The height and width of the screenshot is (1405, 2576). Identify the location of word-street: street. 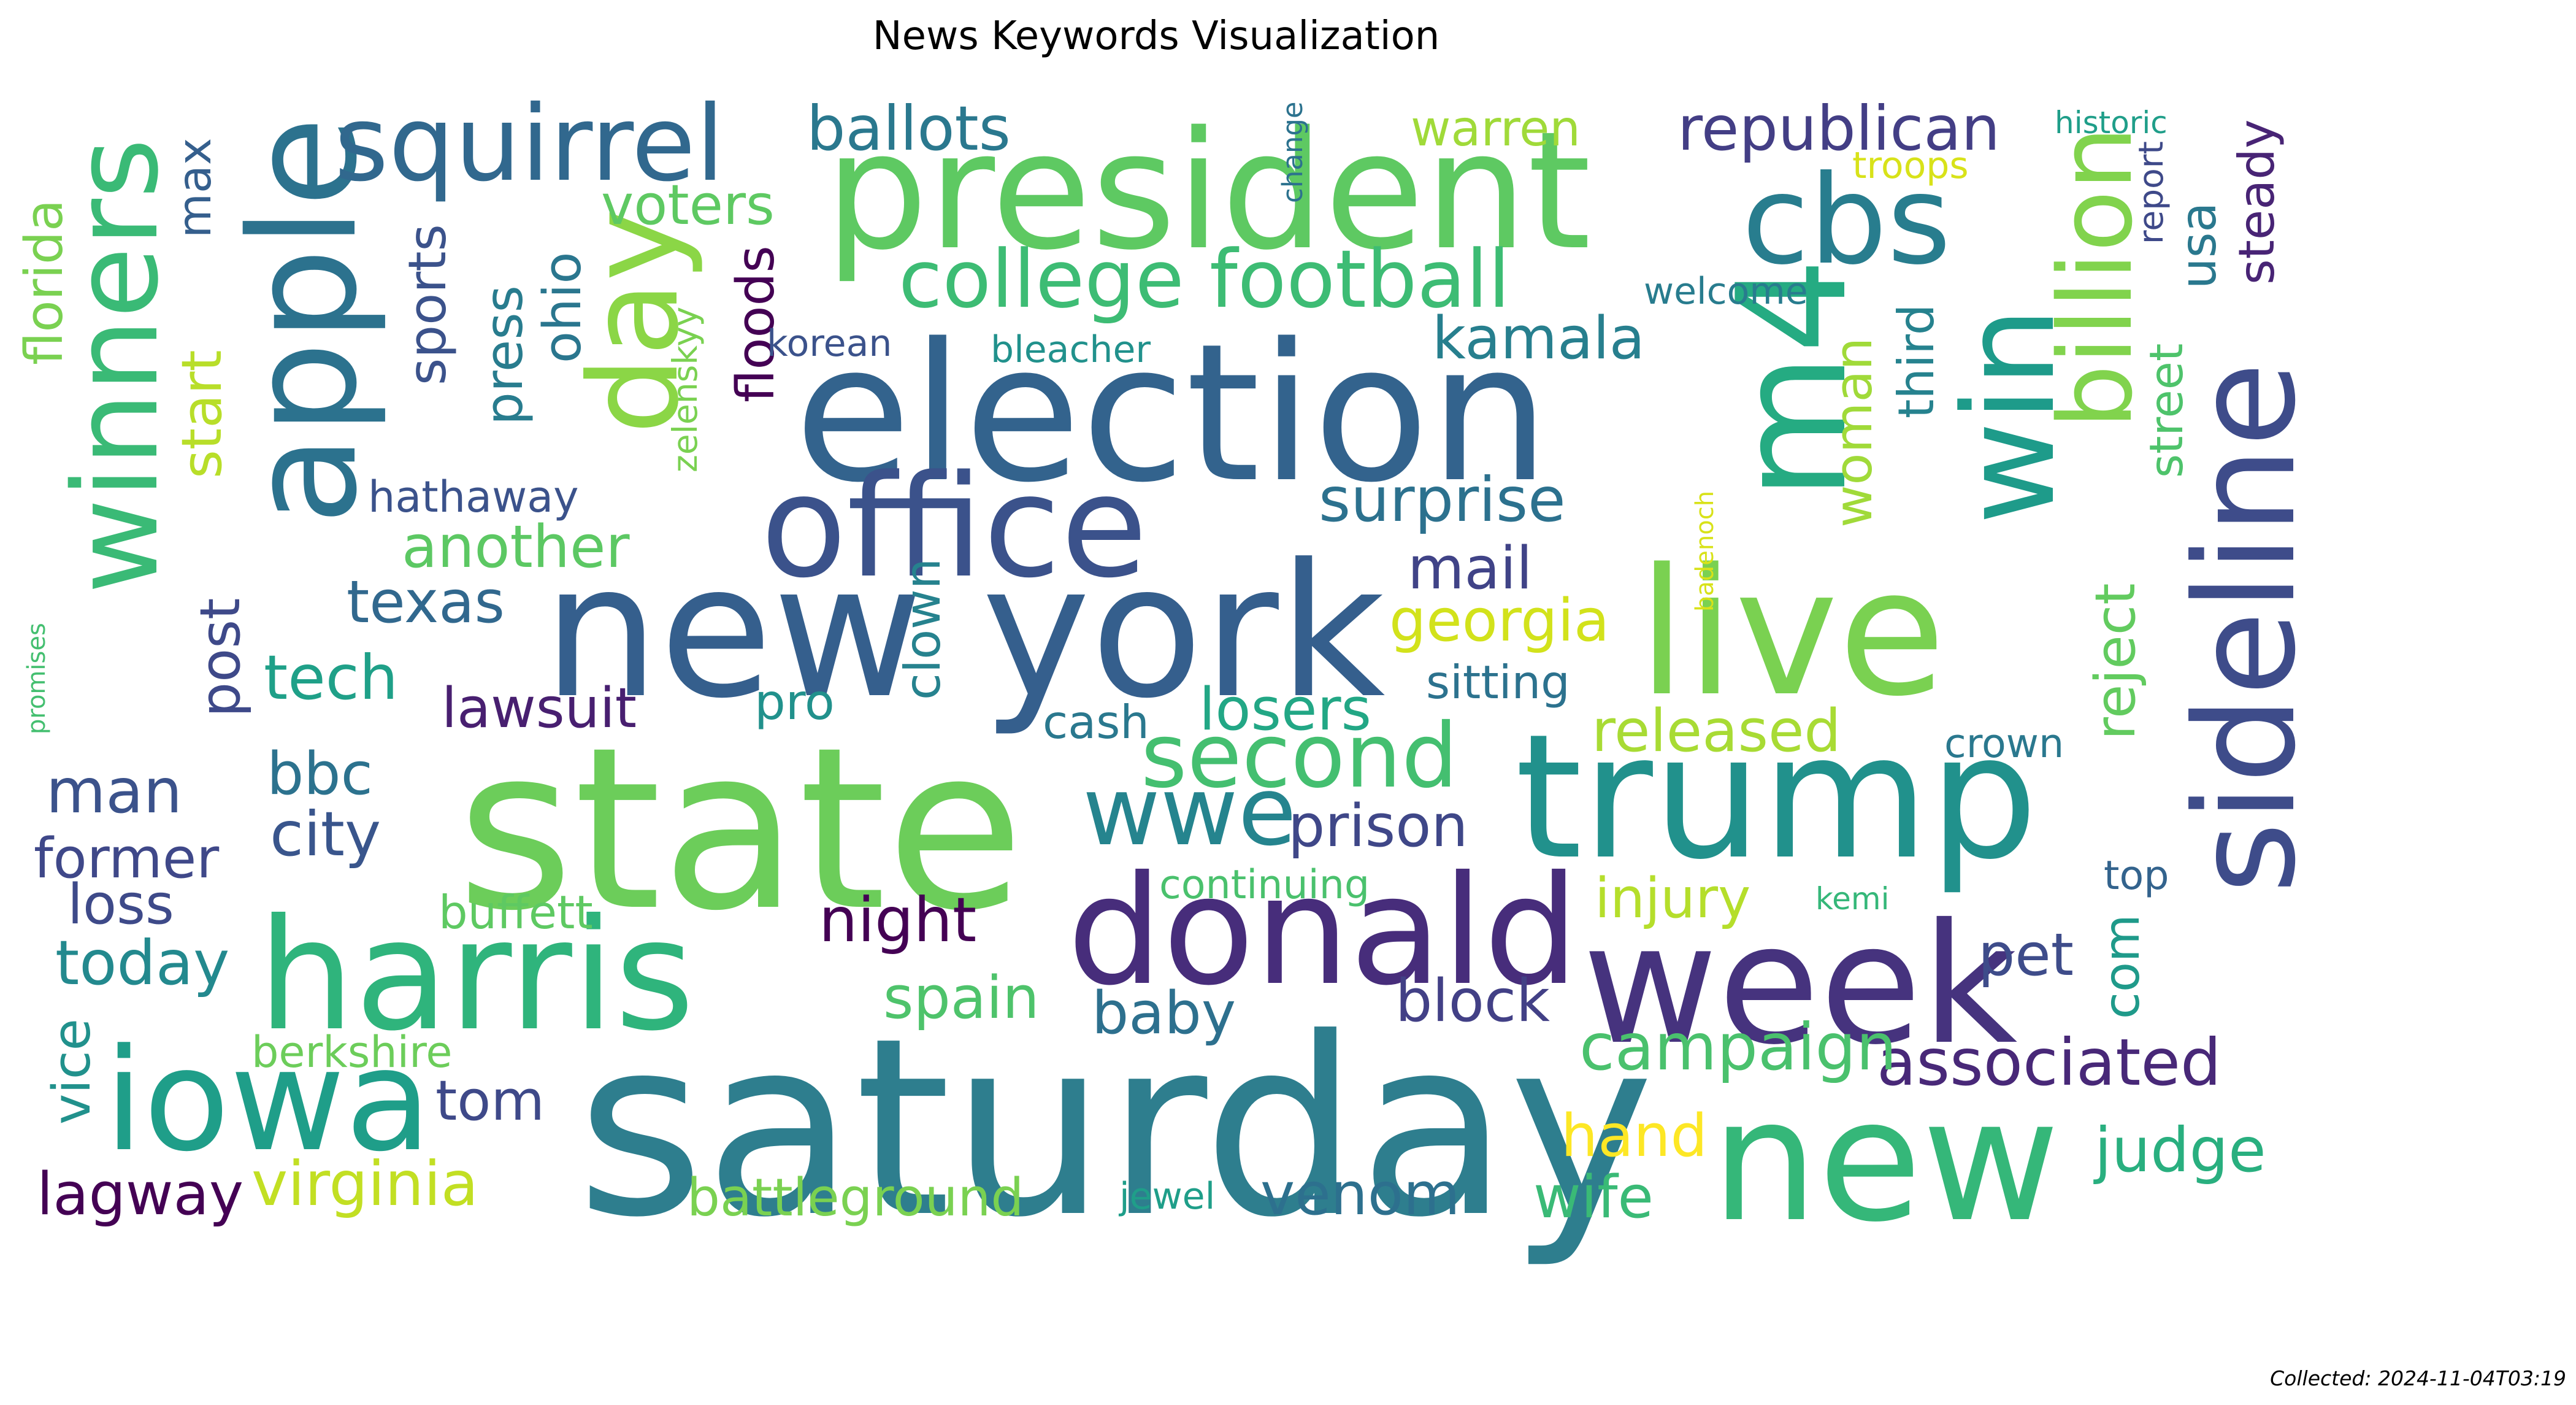
(2166, 411).